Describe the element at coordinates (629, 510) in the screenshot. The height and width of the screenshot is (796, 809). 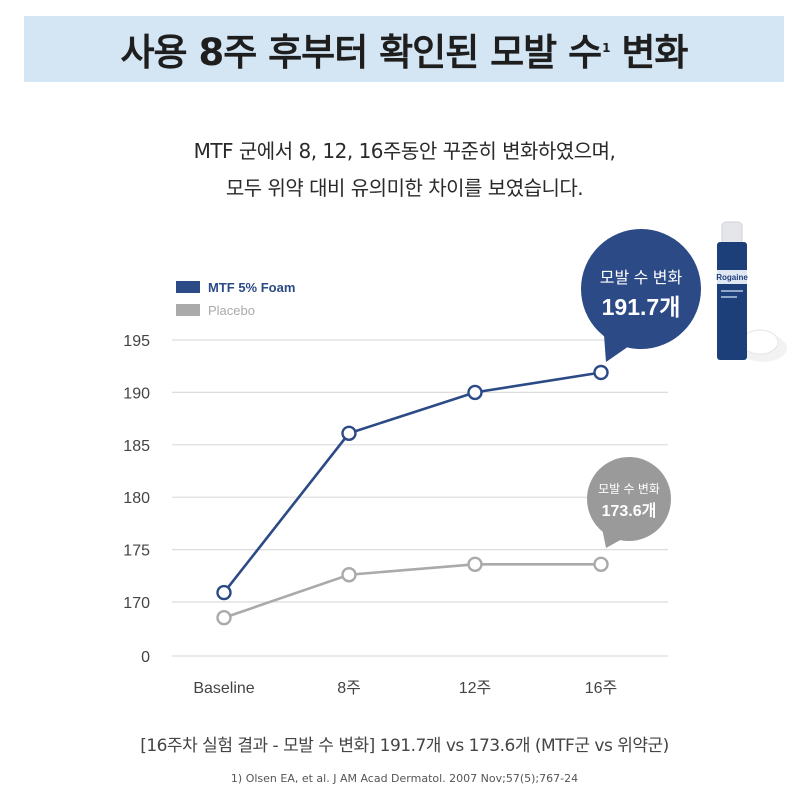
I see `callout-value: 173.6개` at that location.